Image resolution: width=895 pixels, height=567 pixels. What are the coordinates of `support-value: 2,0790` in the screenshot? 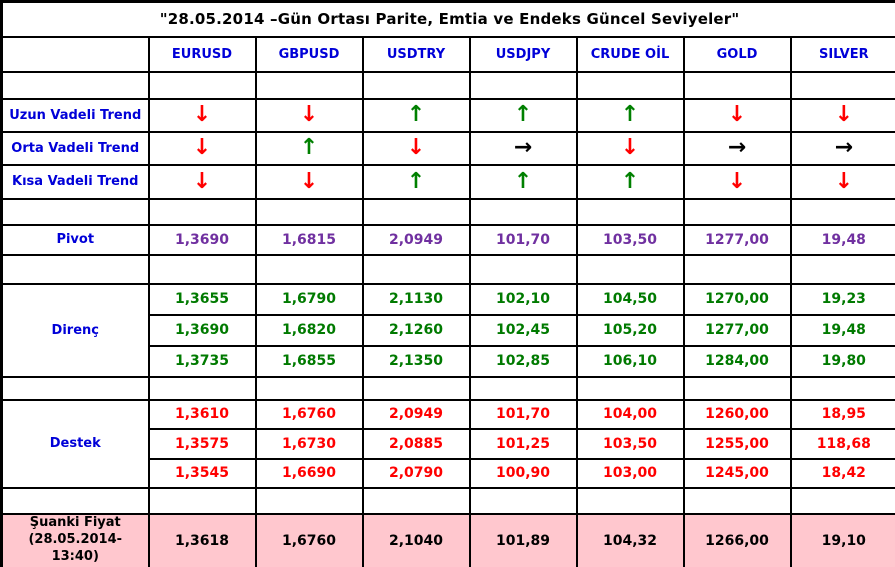 It's located at (416, 473).